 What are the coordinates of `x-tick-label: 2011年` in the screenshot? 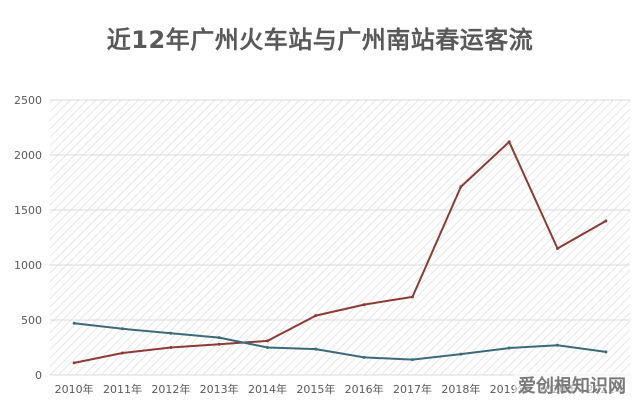 It's located at (122, 389).